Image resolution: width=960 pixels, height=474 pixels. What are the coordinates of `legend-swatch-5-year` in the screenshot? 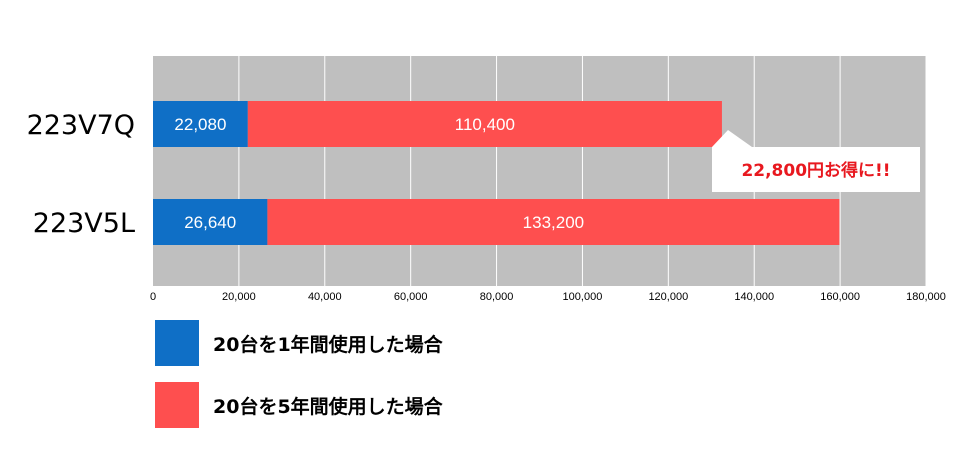 It's located at (177, 405).